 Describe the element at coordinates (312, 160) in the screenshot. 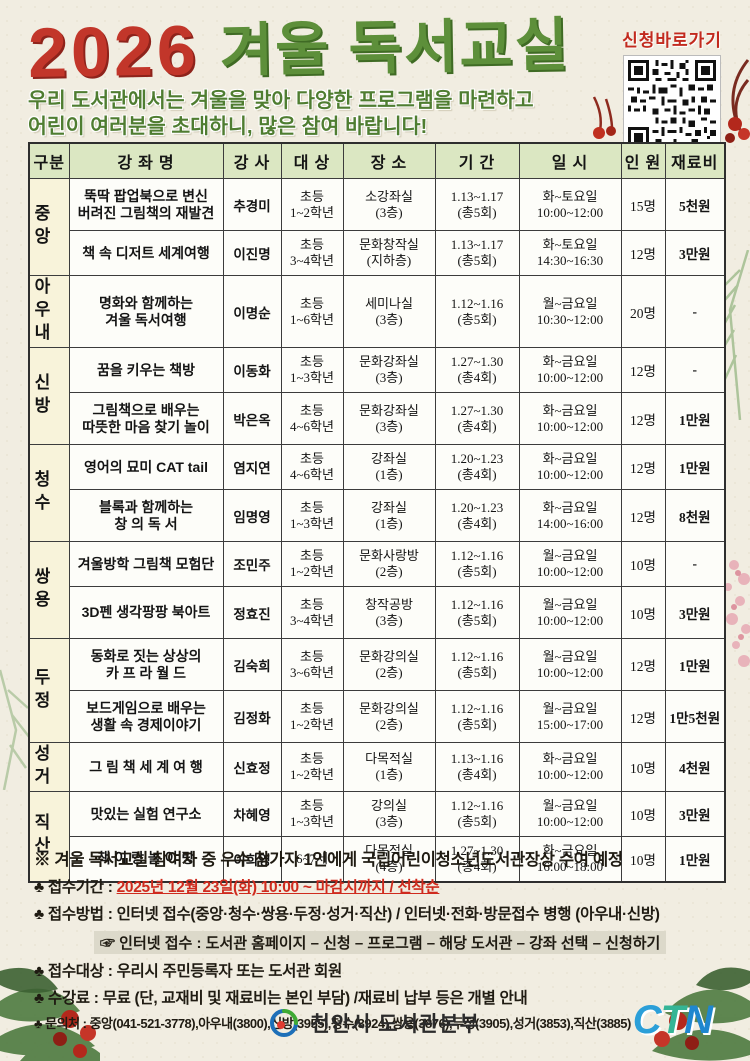

I see `col-header-target: 대 상` at that location.